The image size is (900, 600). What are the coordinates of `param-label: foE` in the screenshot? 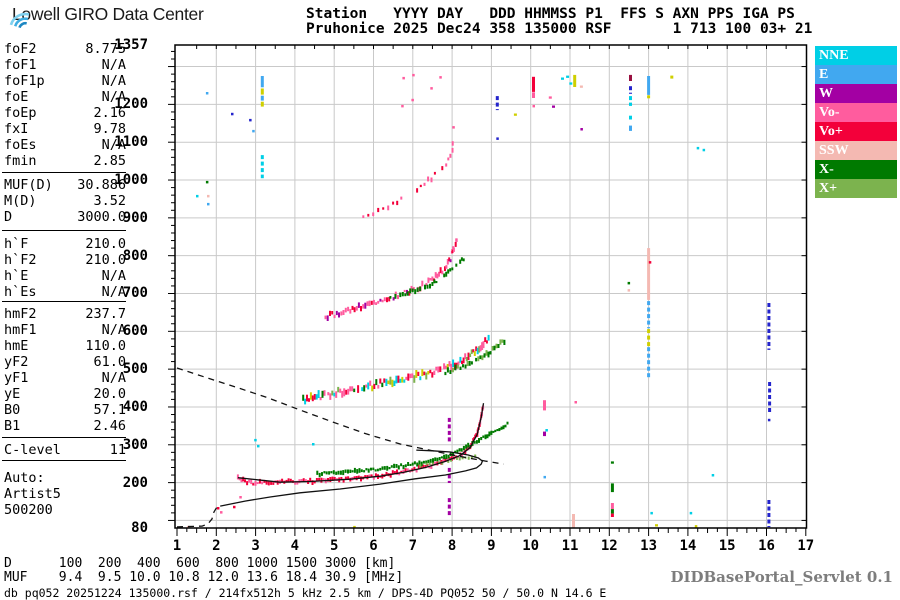 It's located at (16, 97).